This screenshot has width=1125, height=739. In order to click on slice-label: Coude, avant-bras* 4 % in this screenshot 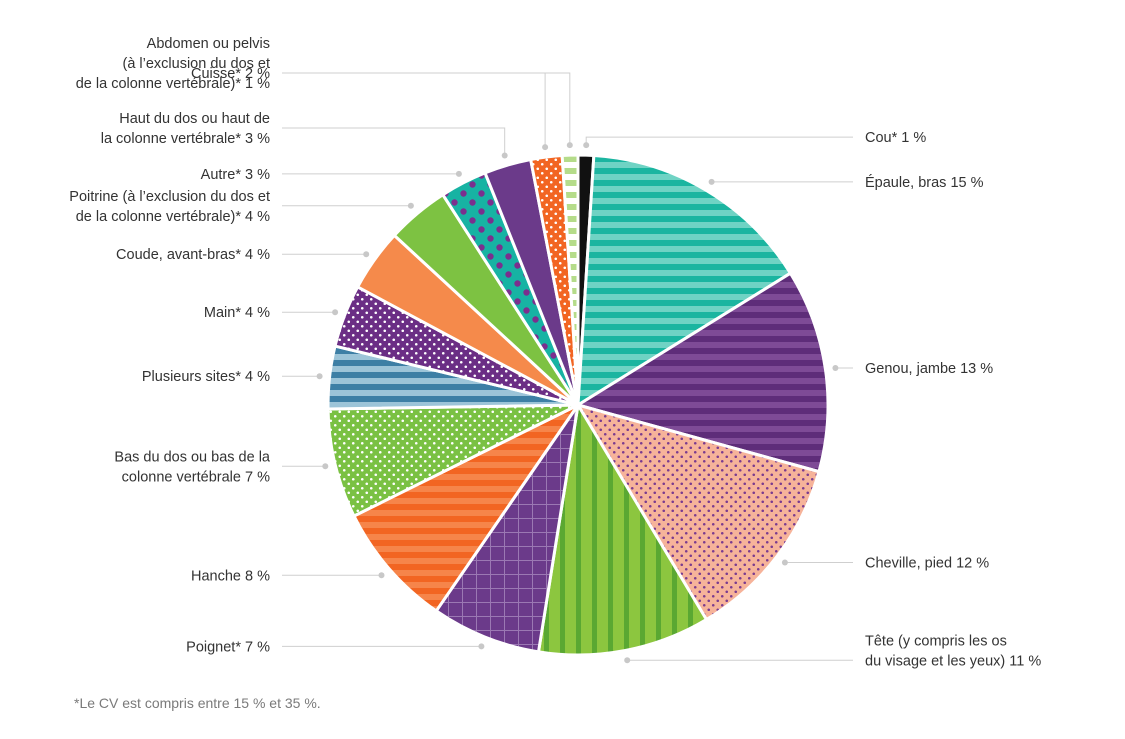, I will do `click(193, 255)`.